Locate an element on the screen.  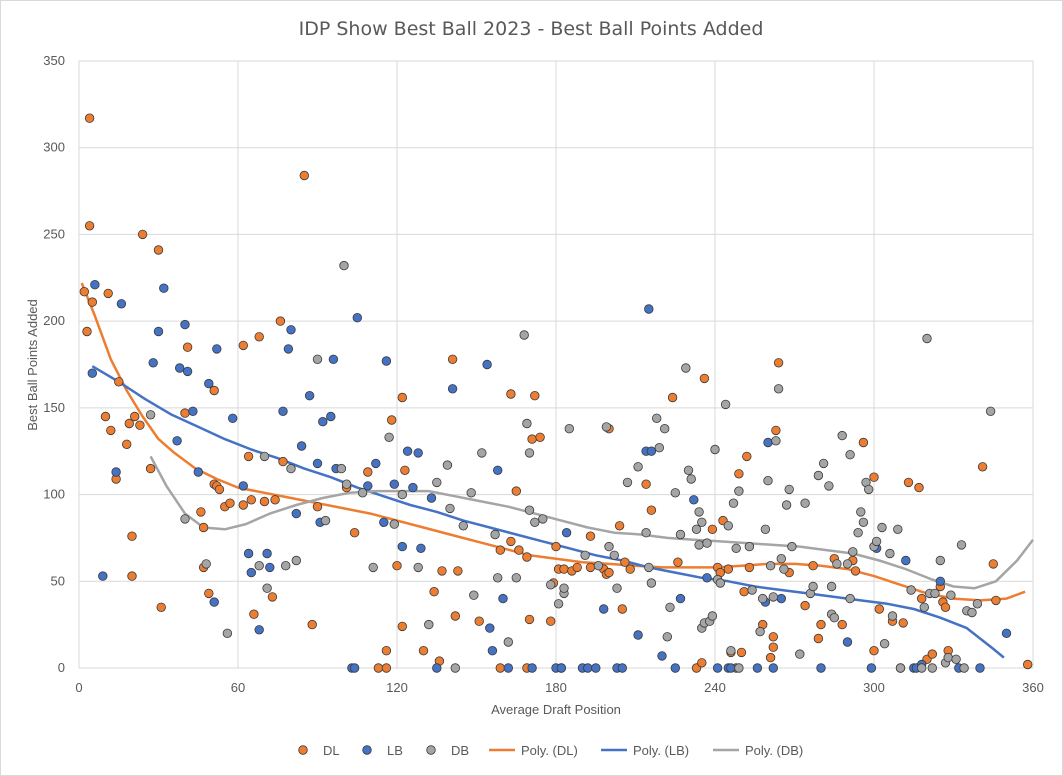
legend-marker-db is located at coordinates (431, 750).